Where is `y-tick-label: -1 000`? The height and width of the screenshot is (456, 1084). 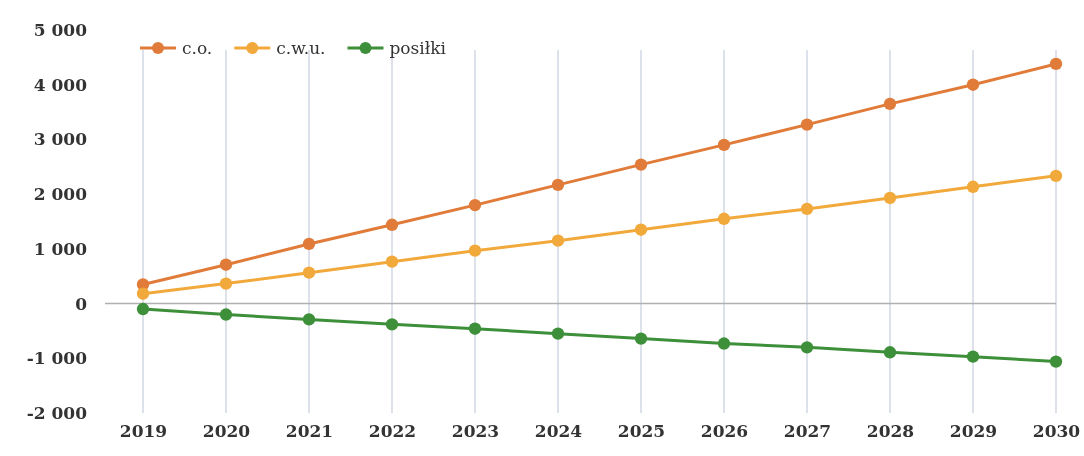
y-tick-label: -1 000 is located at coordinates (57, 358).